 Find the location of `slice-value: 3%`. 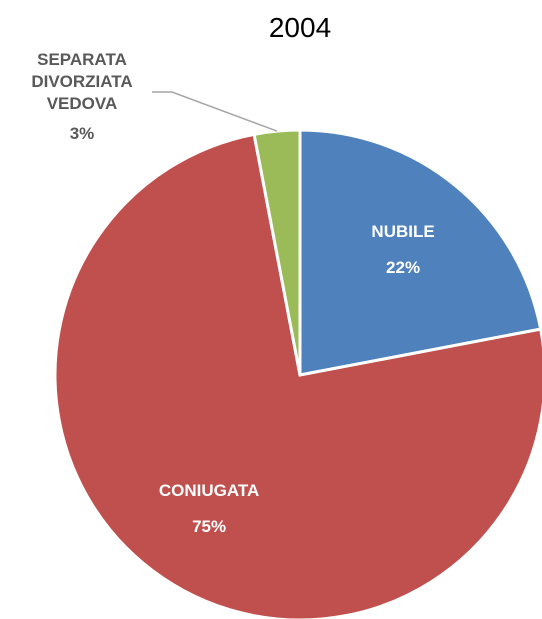

slice-value: 3% is located at coordinates (82, 133).